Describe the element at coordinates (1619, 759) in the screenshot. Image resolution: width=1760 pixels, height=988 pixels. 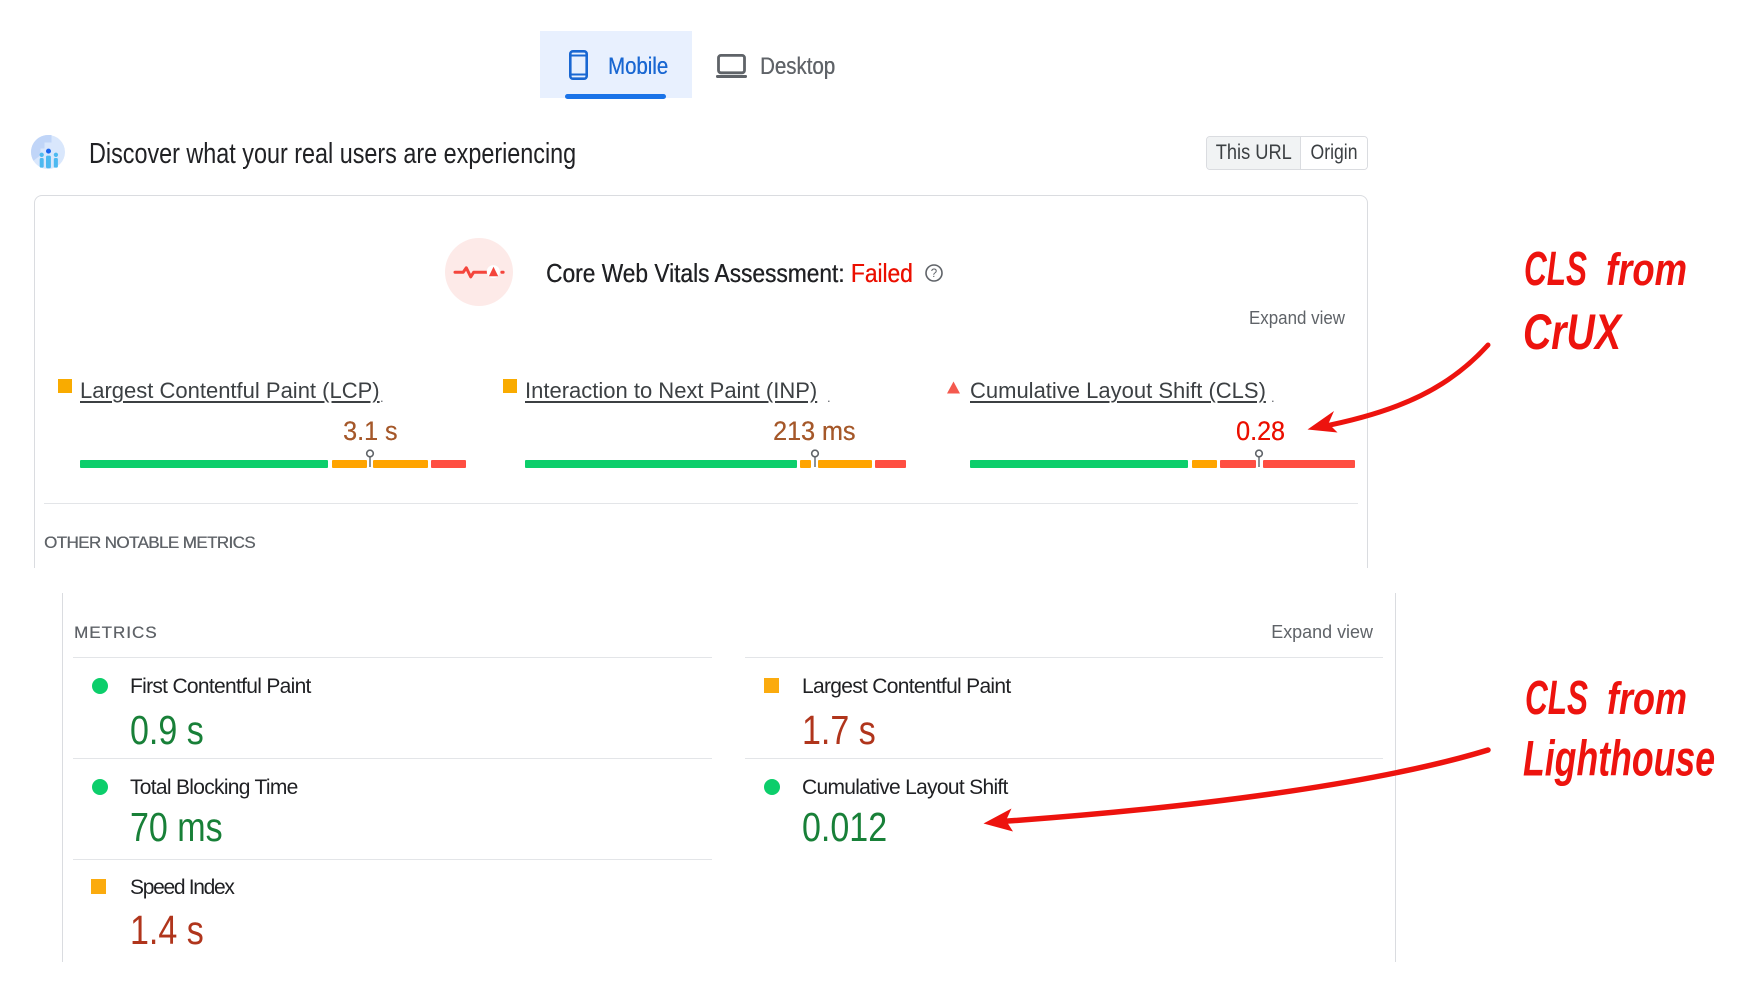
I see `svg-text: Lighthouse` at that location.